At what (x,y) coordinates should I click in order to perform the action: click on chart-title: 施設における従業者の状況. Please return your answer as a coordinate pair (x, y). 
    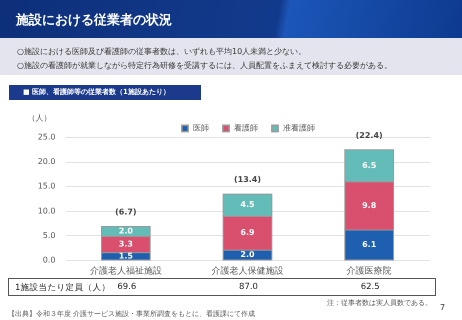
    Looking at the image, I should click on (94, 20).